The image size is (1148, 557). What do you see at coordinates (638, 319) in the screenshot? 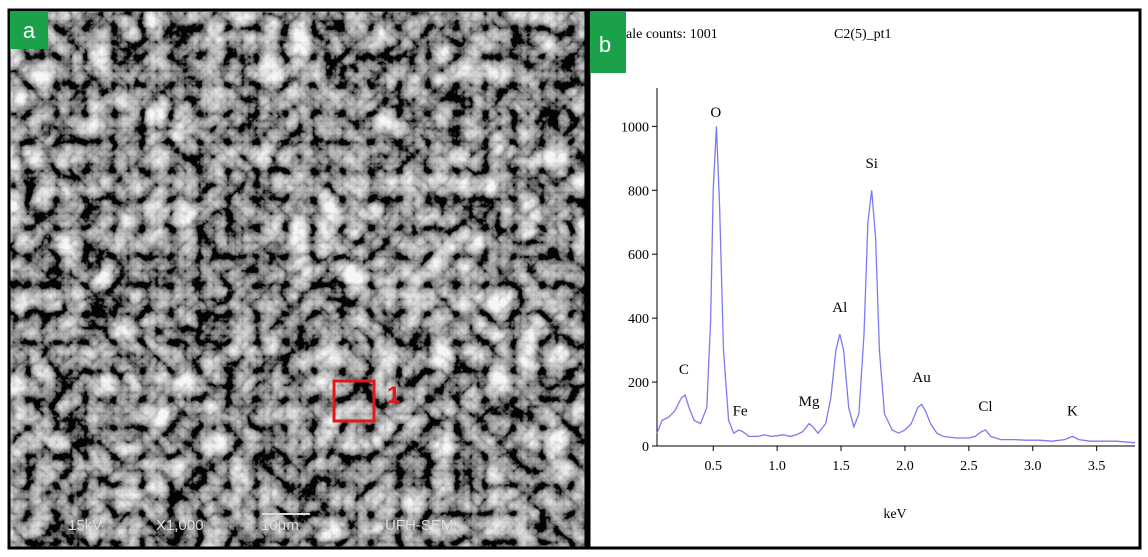
I see `y-tick-label: 400` at bounding box center [638, 319].